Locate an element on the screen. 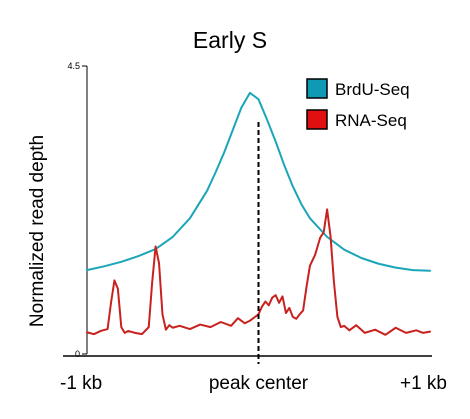  chart-title: Early S is located at coordinates (230, 40).